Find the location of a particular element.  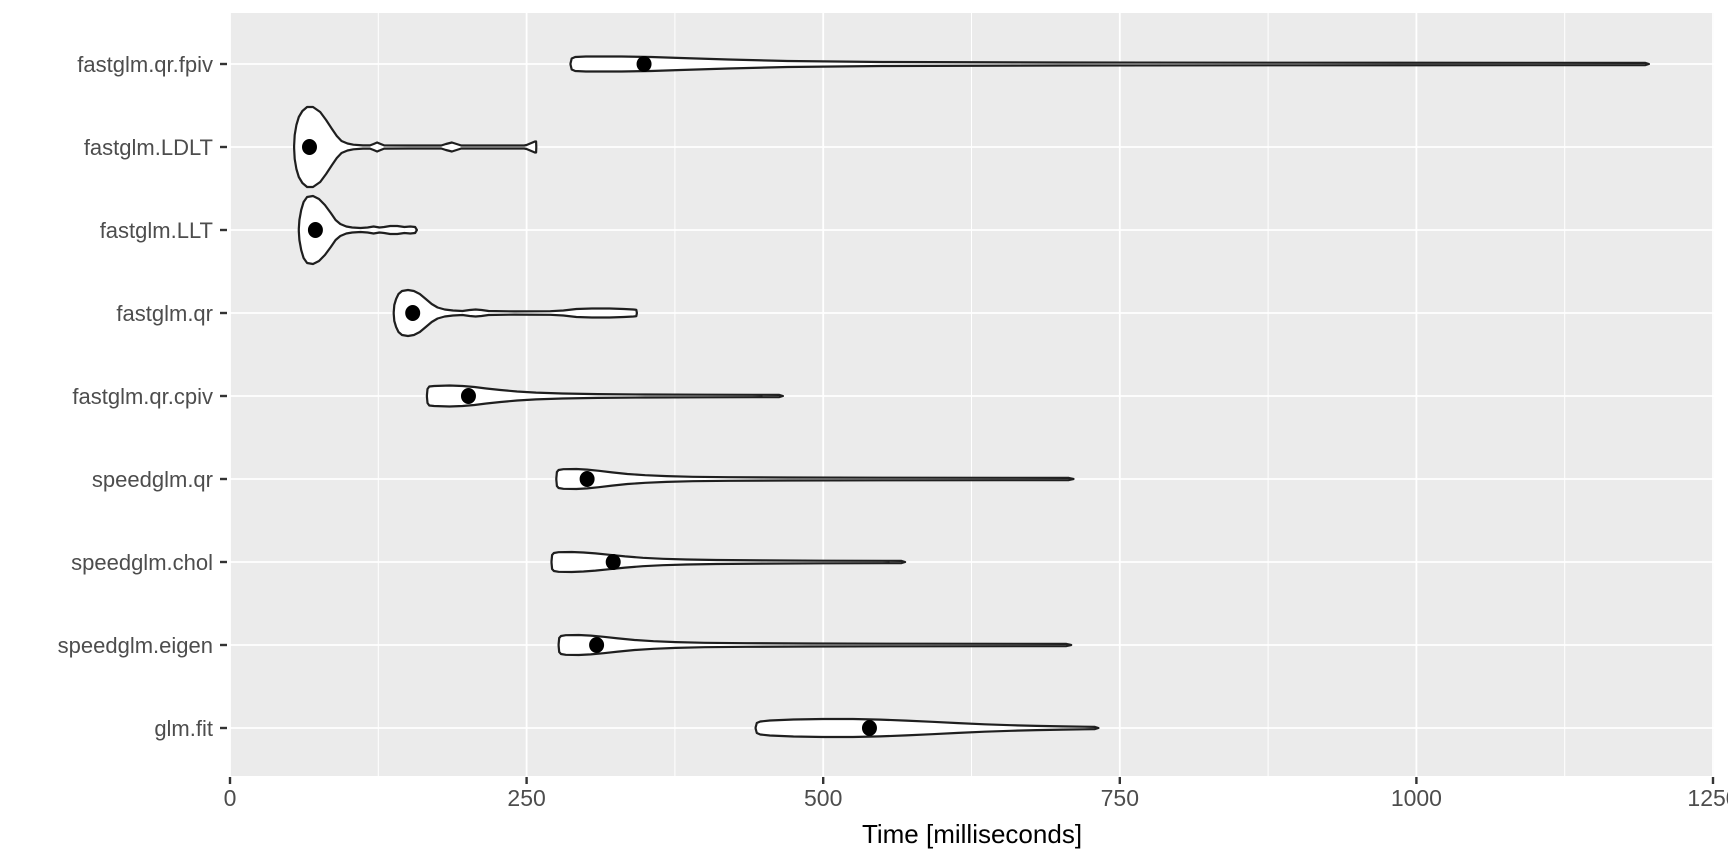

category-label-fastglm.qr.cpiv: fastglm.qr.cpiv is located at coordinates (142, 396).